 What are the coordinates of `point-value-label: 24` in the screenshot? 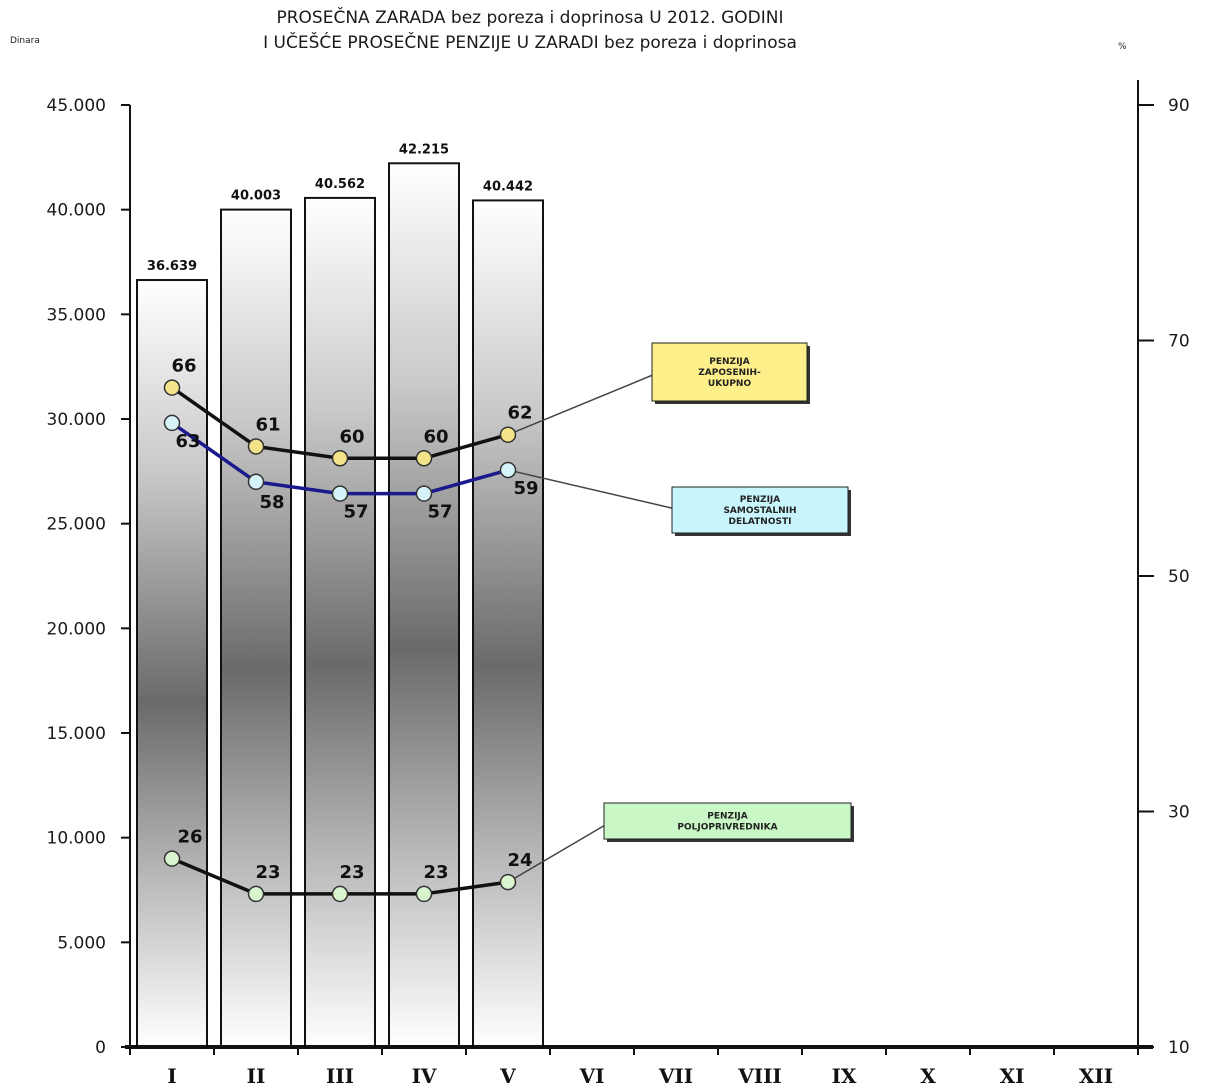 It's located at (519, 860).